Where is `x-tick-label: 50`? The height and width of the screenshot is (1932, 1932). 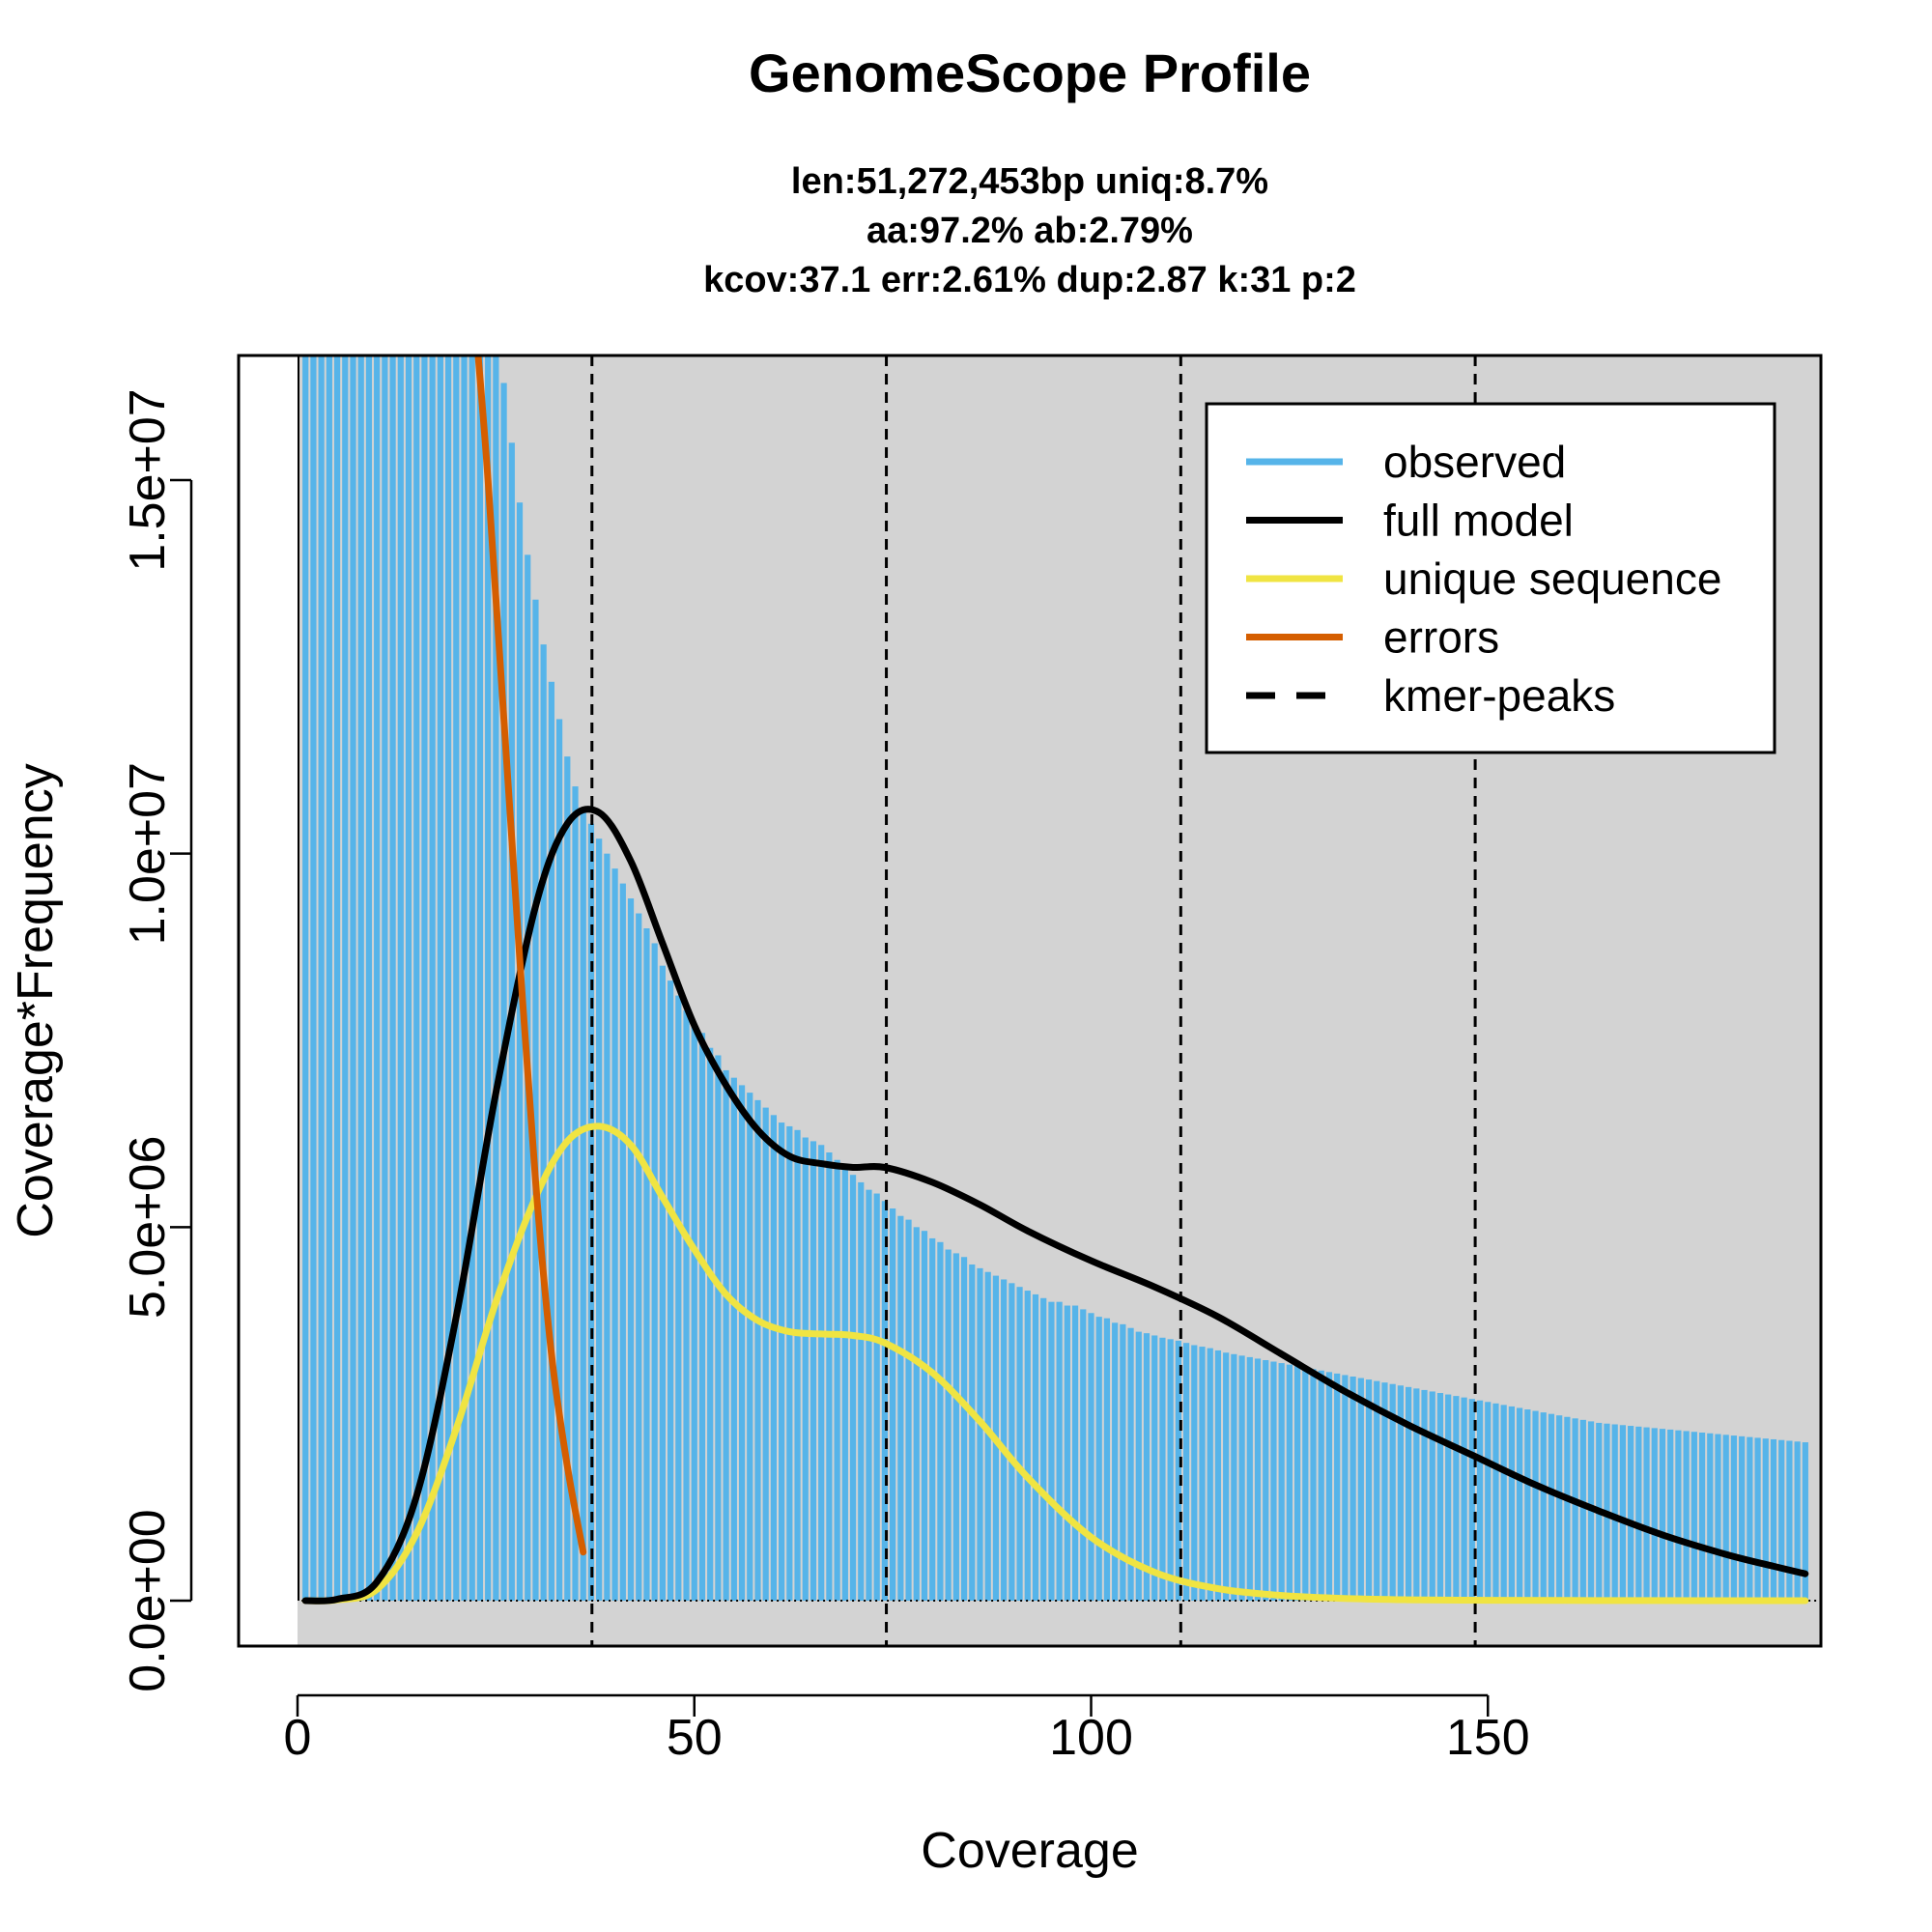 x-tick-label: 50 is located at coordinates (695, 1738).